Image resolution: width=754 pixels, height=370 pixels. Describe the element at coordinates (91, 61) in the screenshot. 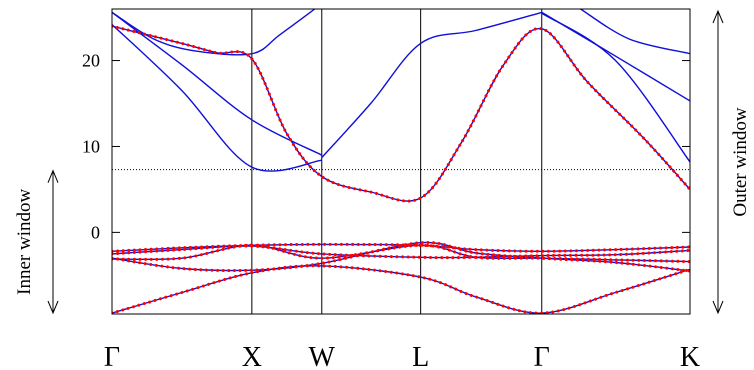

I see `y-tick-label: 20` at that location.